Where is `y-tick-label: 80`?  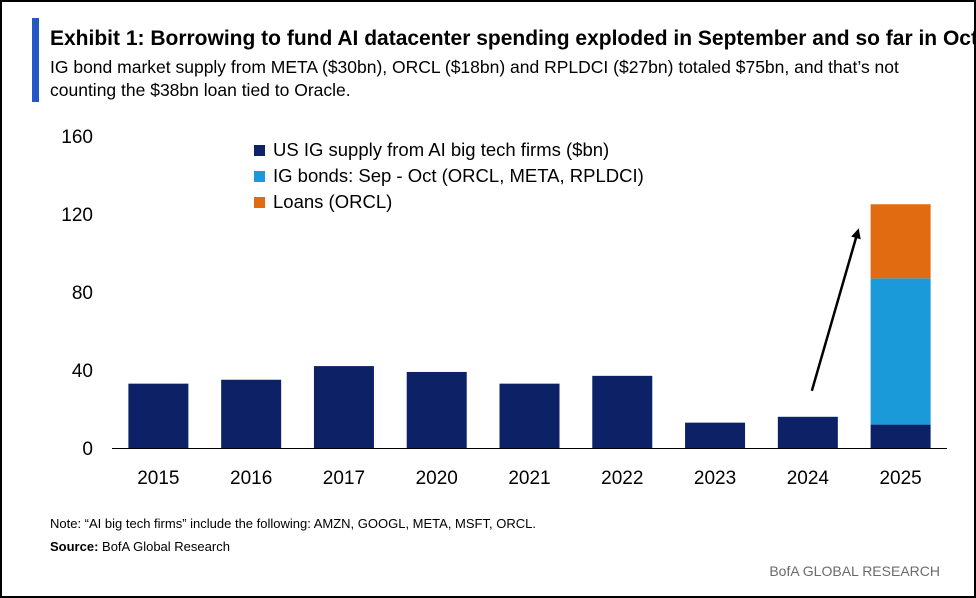
y-tick-label: 80 is located at coordinates (82, 293).